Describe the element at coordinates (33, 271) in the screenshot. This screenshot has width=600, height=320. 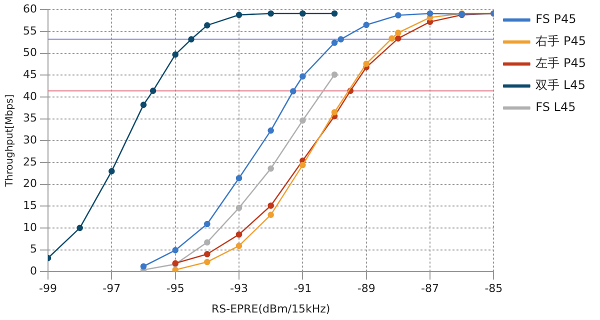
I see `y-tick-label: 0` at that location.